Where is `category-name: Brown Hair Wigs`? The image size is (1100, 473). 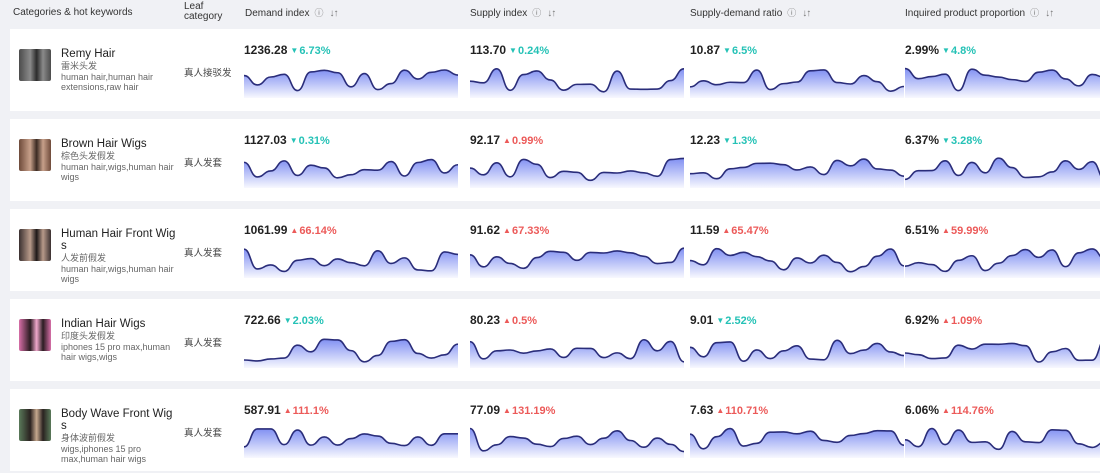 category-name: Brown Hair Wigs is located at coordinates (104, 144).